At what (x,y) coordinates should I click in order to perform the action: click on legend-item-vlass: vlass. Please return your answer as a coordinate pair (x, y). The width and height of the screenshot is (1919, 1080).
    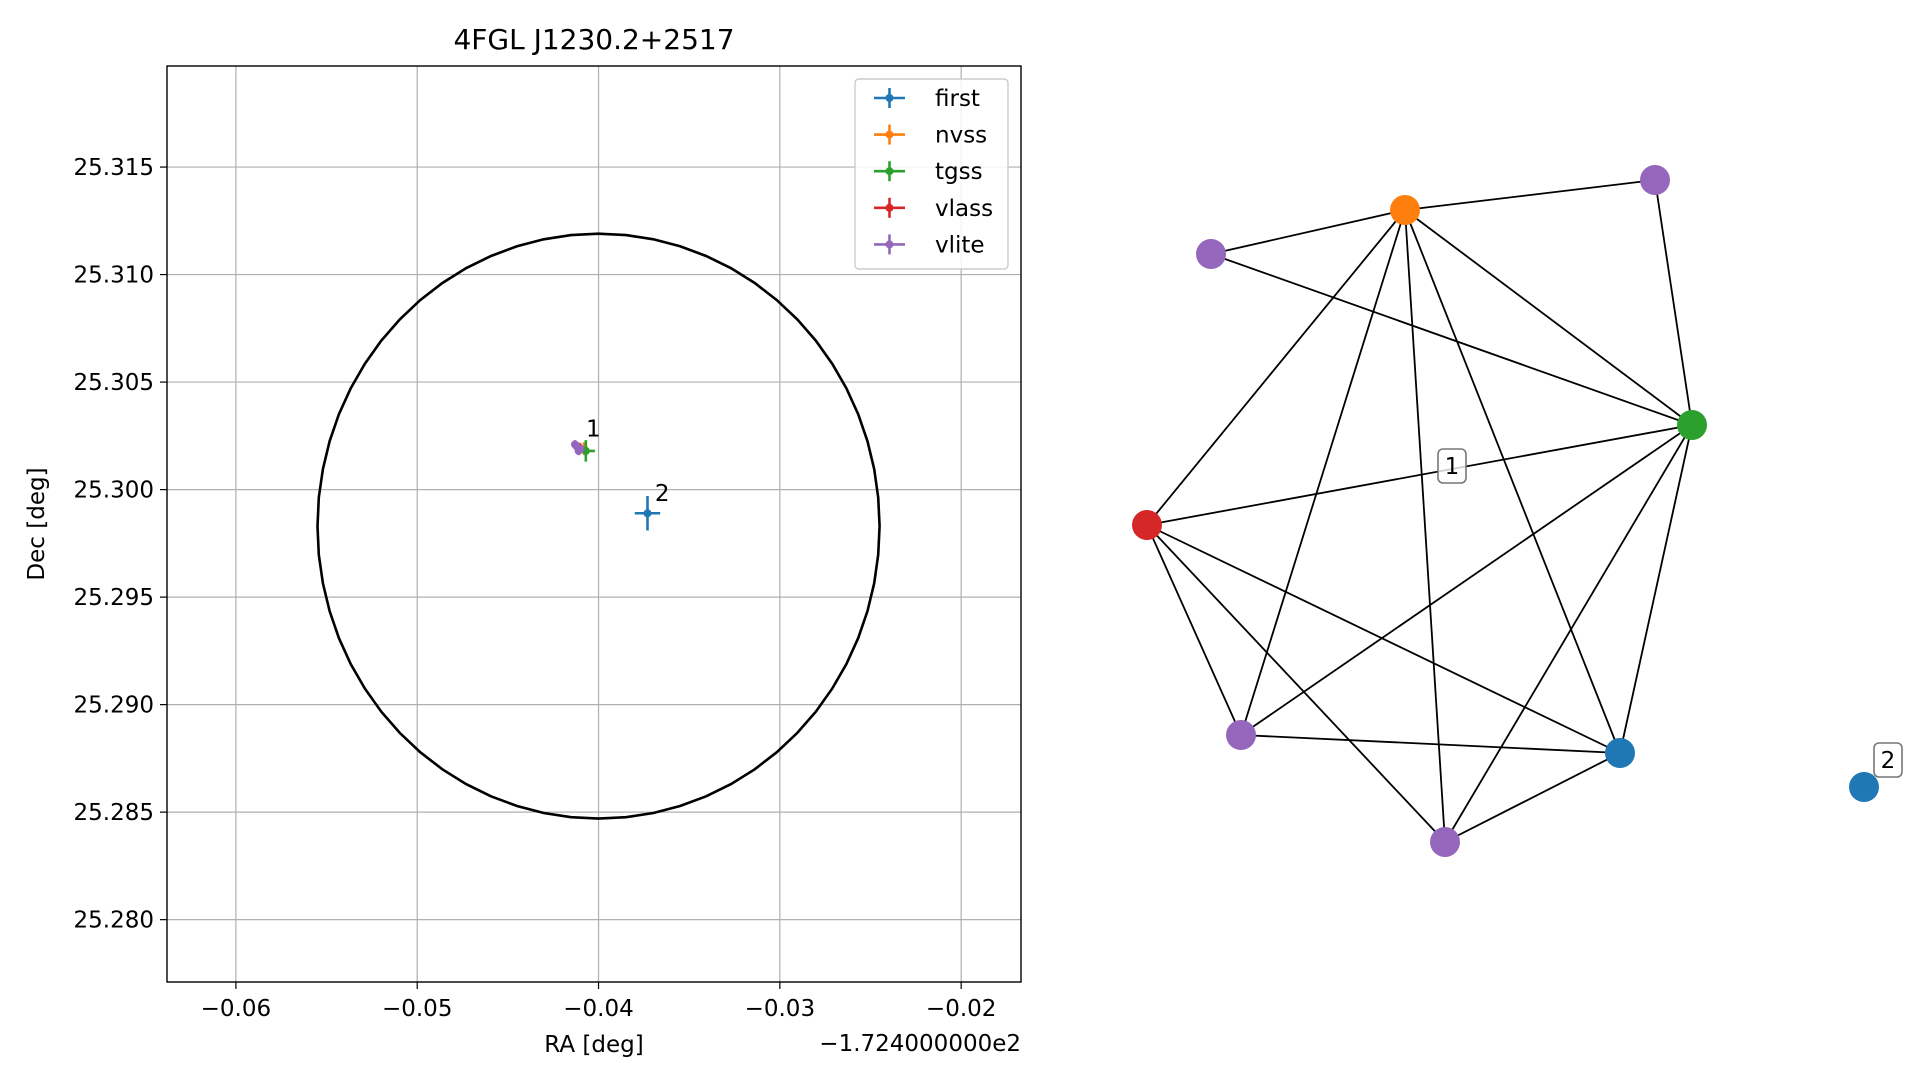
    Looking at the image, I should click on (933, 209).